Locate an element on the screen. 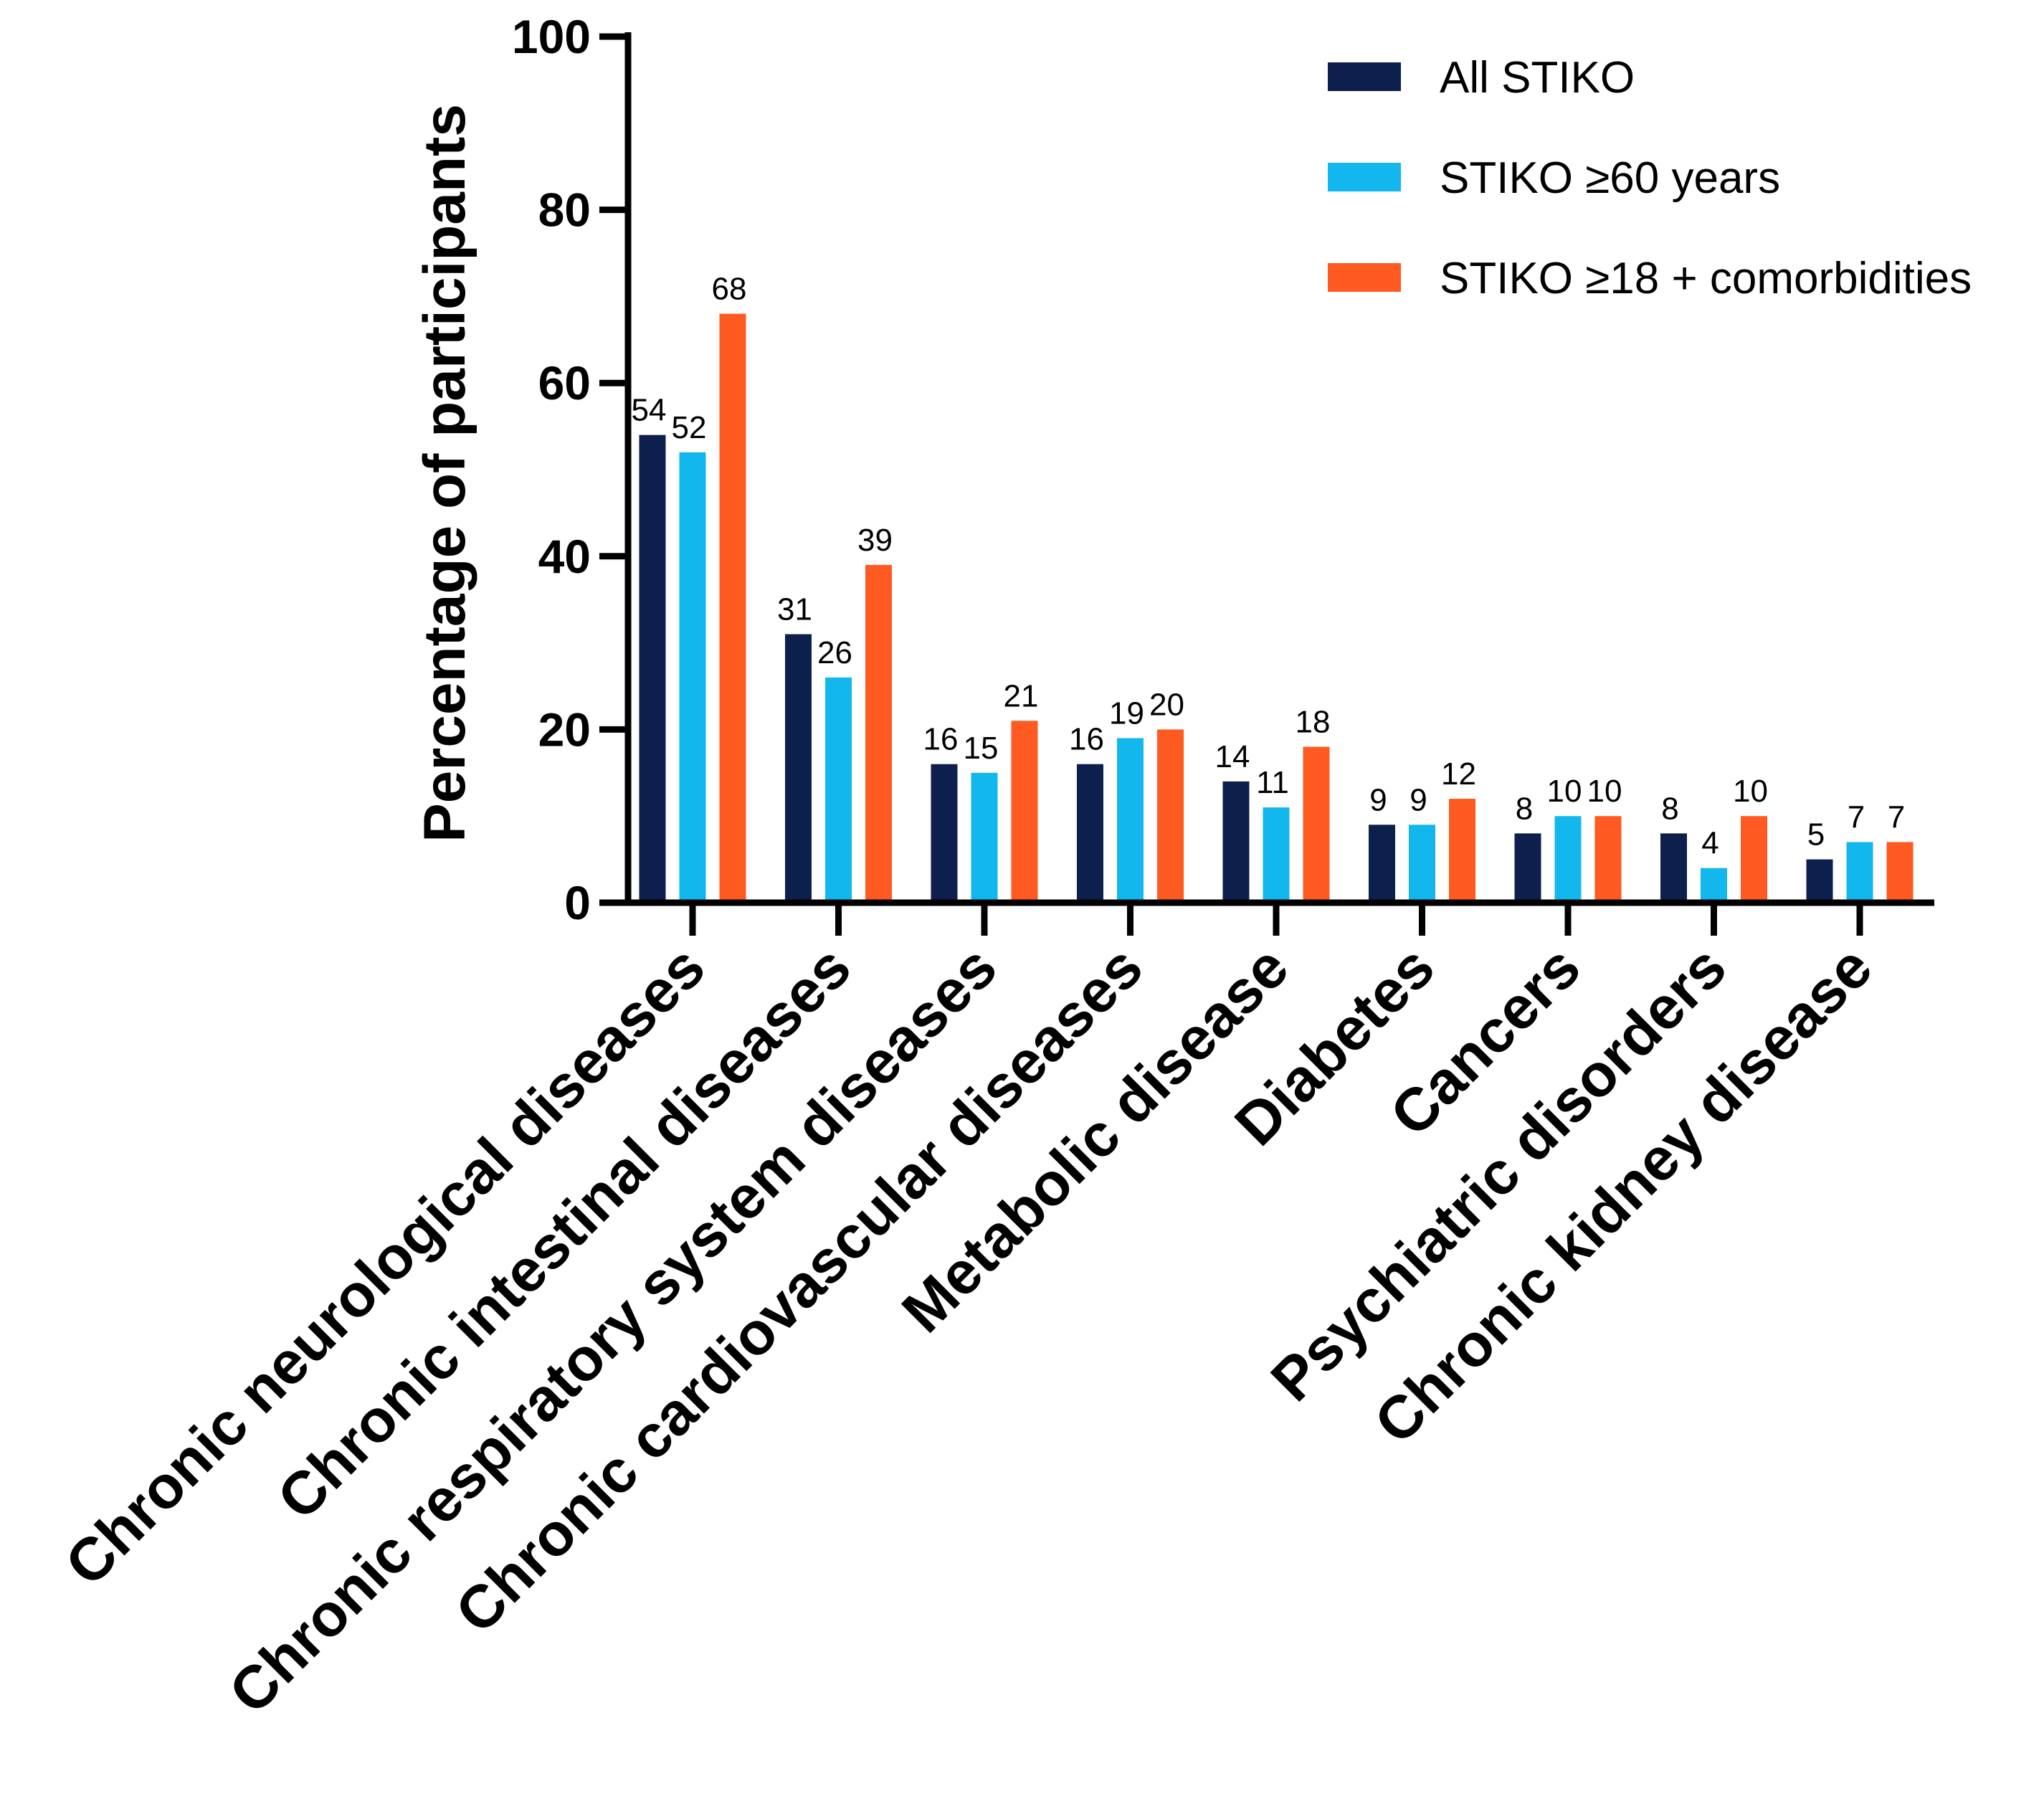 The image size is (2044, 1814). bar-chronic-kidney-disease-stiko-60-years is located at coordinates (1860, 872).